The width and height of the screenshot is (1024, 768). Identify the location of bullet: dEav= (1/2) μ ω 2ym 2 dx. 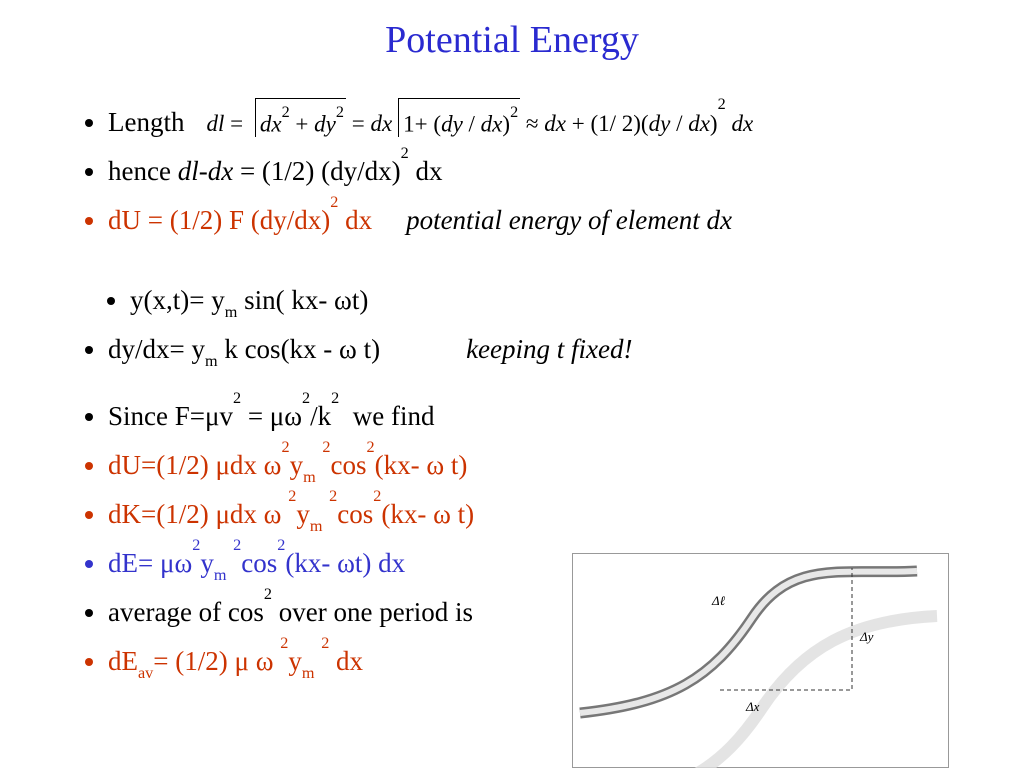
(430, 652).